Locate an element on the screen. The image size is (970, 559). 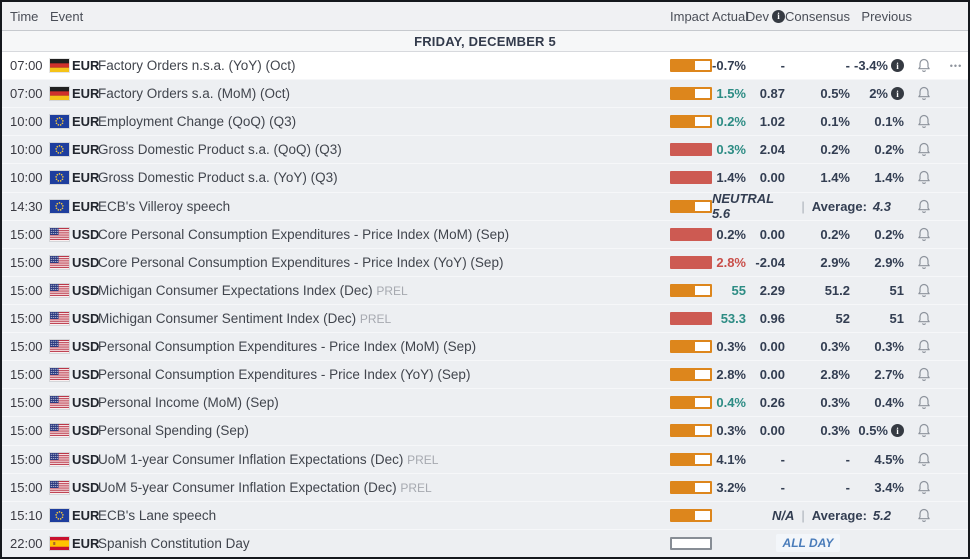
deviation-value: 1.02 is located at coordinates (772, 122).